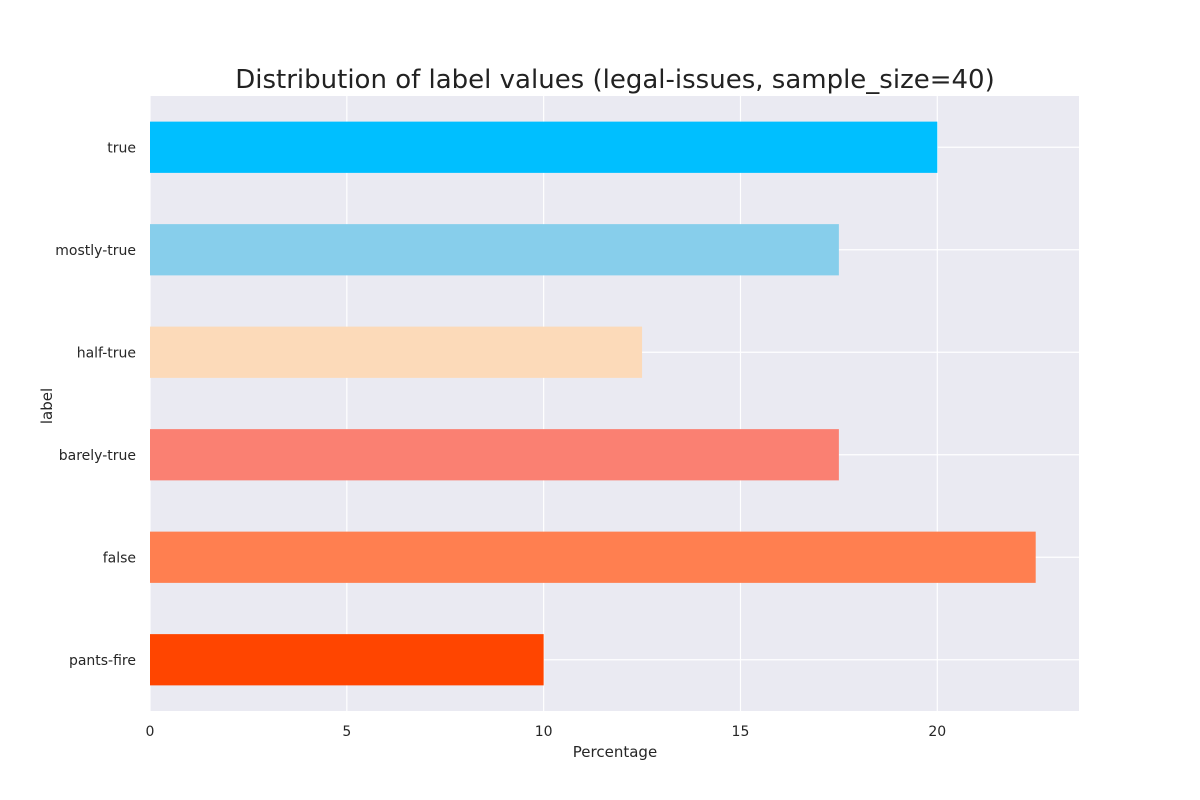  I want to click on x-tick-label: 10, so click(544, 732).